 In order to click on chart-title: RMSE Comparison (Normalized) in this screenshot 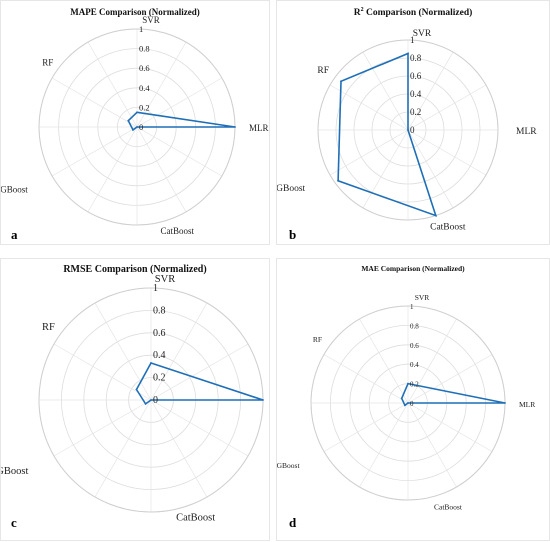, I will do `click(135, 269)`.